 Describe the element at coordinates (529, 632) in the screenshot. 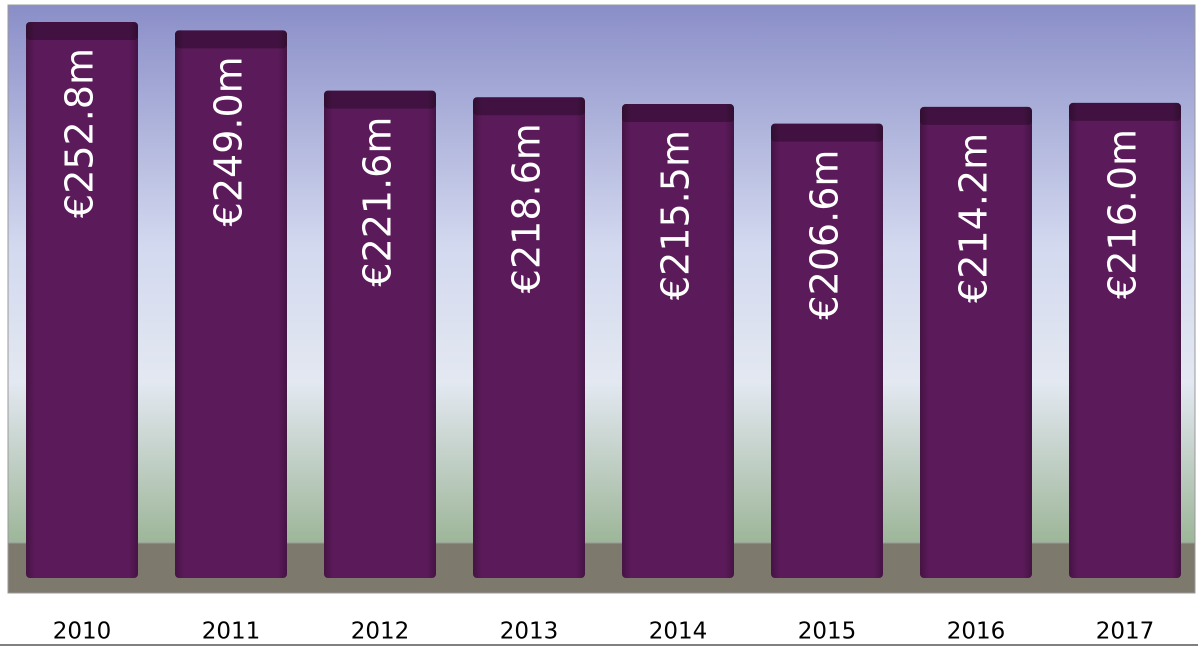

I see `x-tick-label: 2013` at that location.